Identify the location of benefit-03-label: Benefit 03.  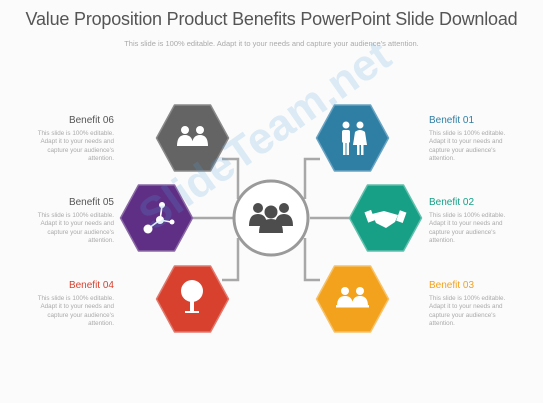
(452, 285).